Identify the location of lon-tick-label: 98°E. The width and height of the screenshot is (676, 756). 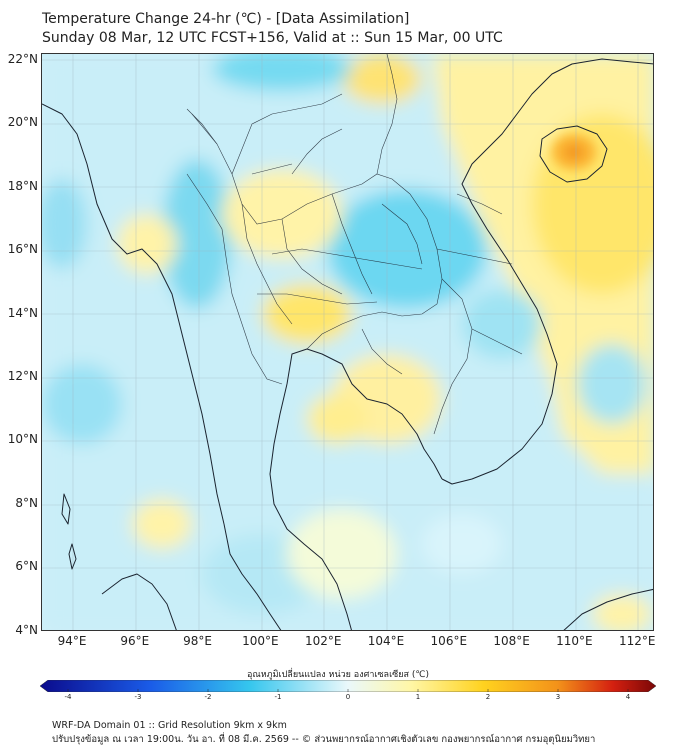
(198, 641).